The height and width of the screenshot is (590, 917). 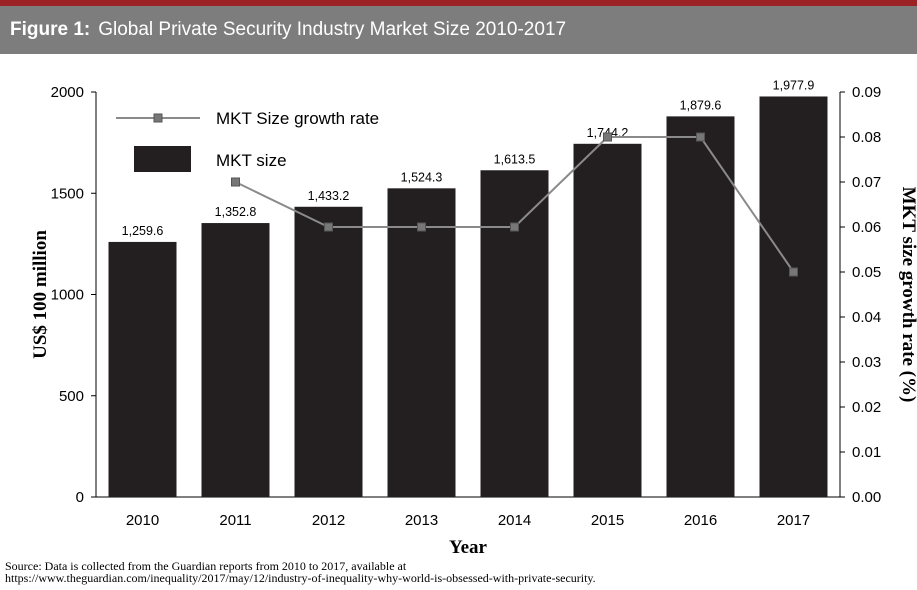 What do you see at coordinates (251, 160) in the screenshot?
I see `legend-label-size: MKT size` at bounding box center [251, 160].